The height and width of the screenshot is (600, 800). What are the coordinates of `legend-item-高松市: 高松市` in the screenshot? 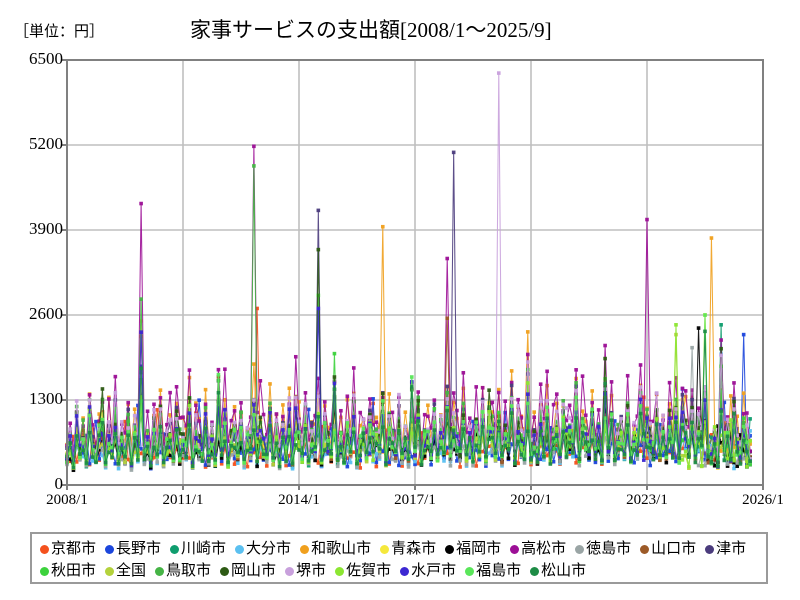 It's located at (538, 548).